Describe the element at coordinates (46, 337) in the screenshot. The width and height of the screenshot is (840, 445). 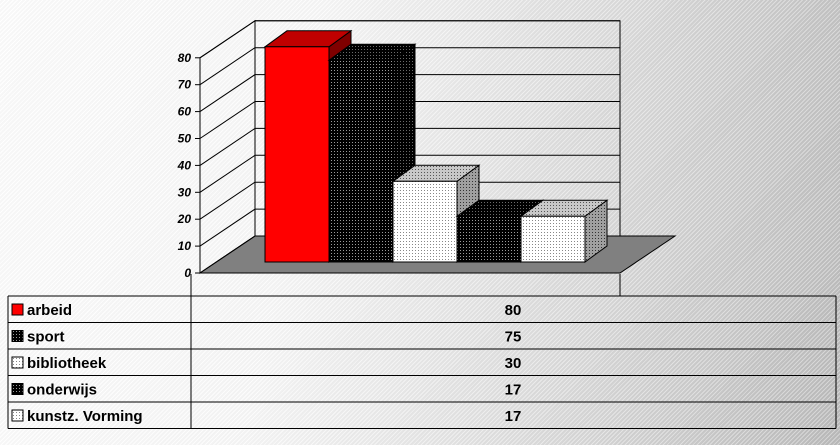
I see `legend-label: sport` at that location.